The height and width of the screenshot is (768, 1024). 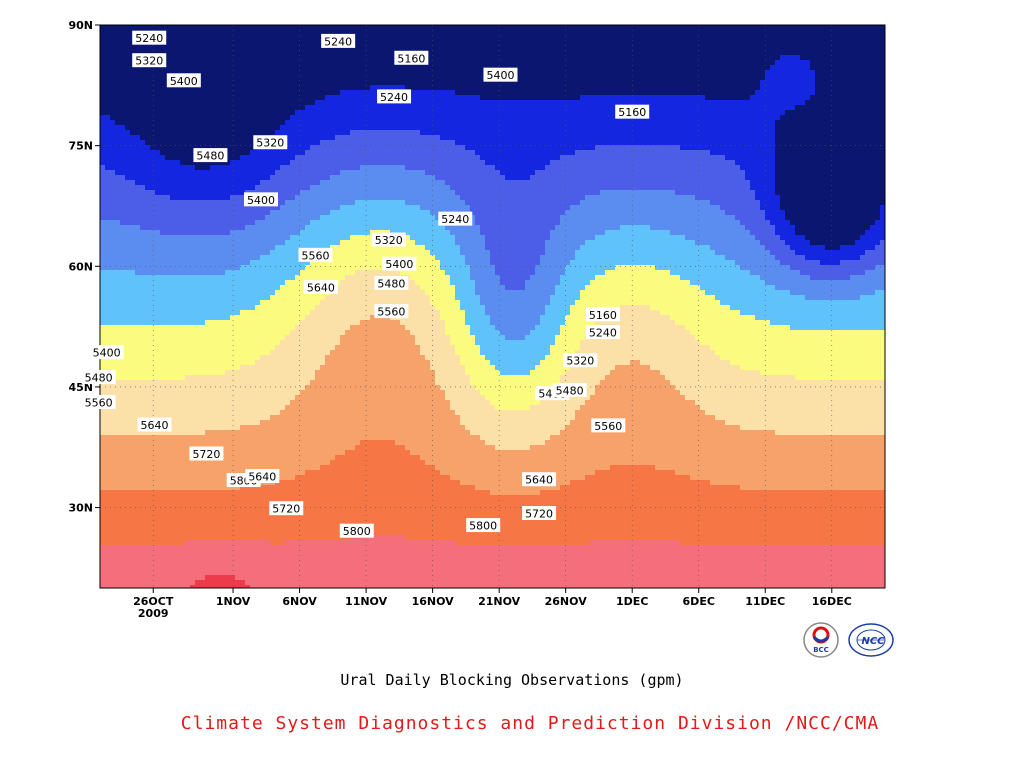 What do you see at coordinates (500, 74) in the screenshot?
I see `contour-label-14: 5400` at bounding box center [500, 74].